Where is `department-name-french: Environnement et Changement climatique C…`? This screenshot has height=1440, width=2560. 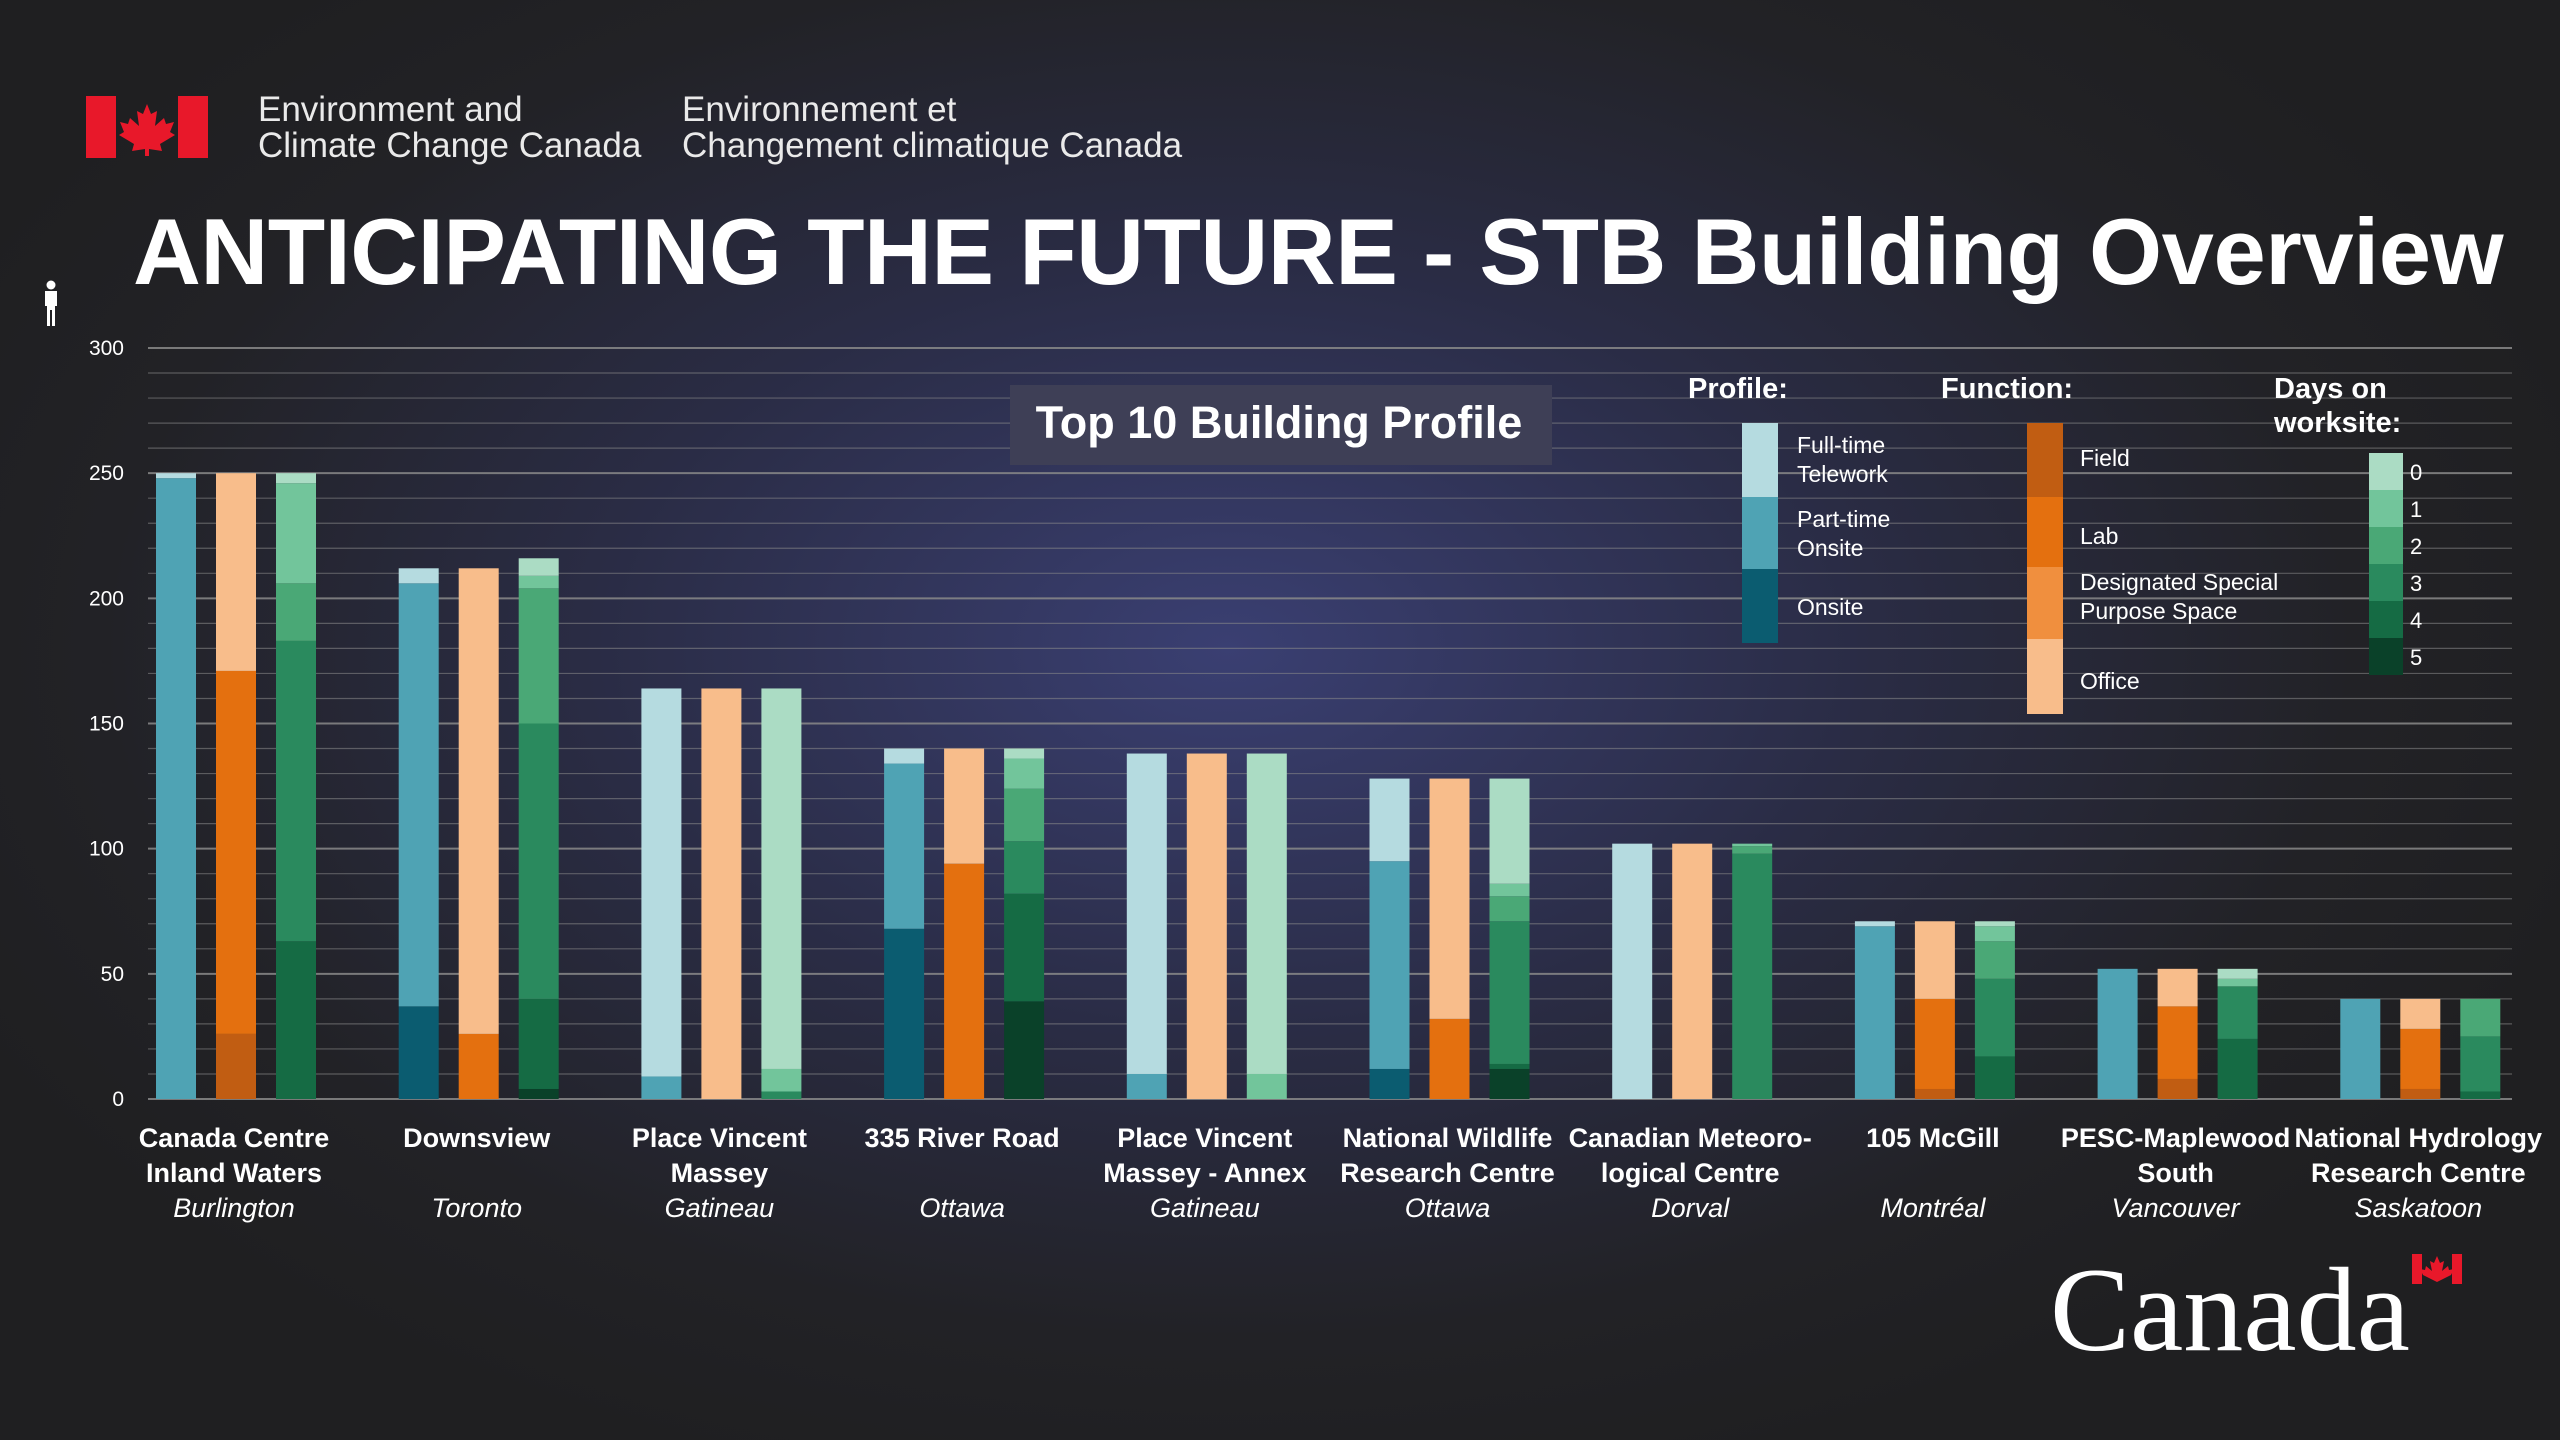 department-name-french: Environnement et Changement climatique C… is located at coordinates (932, 128).